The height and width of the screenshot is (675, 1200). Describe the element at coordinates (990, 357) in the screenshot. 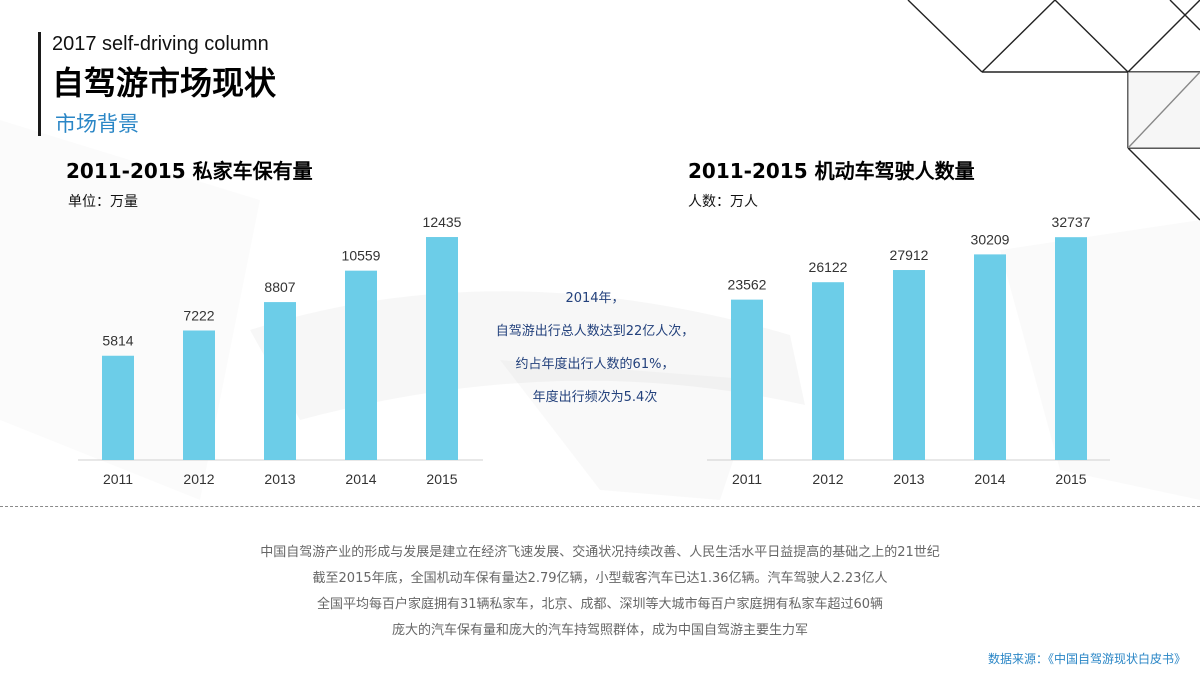

I see `chart-2-bar-2014` at that location.